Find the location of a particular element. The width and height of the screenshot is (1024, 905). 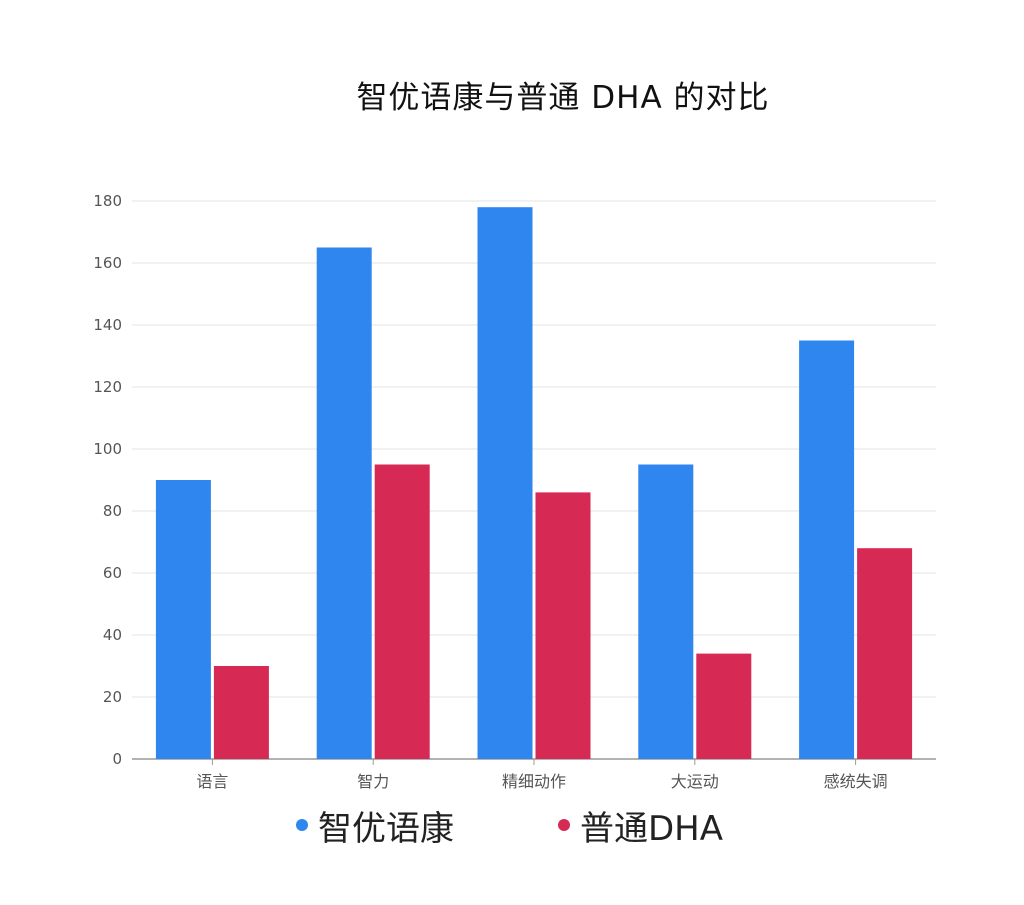

y-tick-label-100: 100 is located at coordinates (107, 449).